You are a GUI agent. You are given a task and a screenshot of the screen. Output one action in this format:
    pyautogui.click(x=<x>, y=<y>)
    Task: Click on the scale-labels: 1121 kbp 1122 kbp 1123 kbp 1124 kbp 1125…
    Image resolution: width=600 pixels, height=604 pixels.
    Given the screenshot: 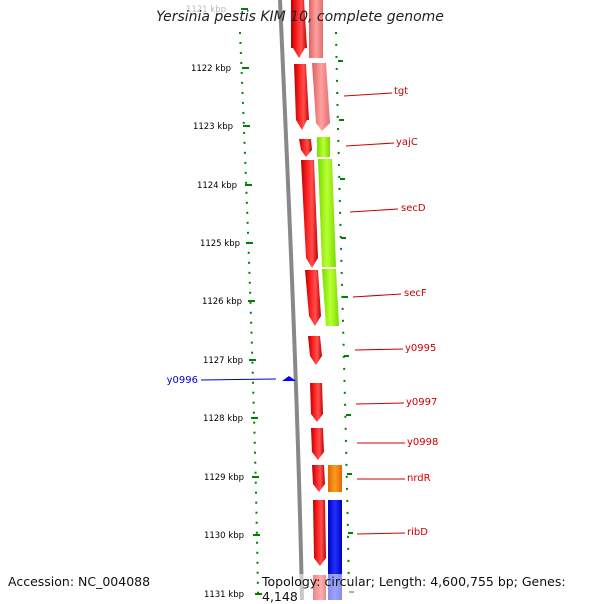 What is the action you would take?
    pyautogui.click(x=215, y=302)
    